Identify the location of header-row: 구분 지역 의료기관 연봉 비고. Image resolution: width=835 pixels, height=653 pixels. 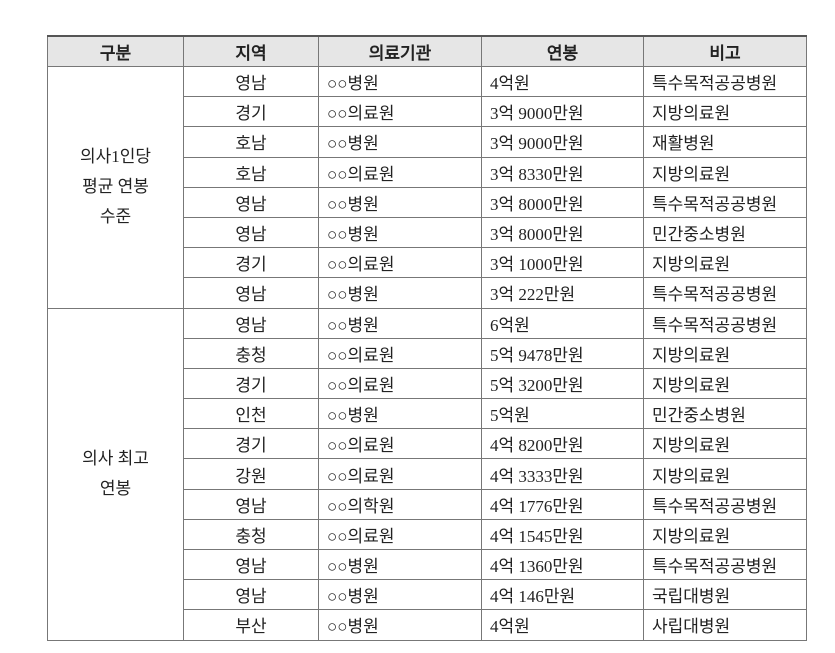
(427, 51).